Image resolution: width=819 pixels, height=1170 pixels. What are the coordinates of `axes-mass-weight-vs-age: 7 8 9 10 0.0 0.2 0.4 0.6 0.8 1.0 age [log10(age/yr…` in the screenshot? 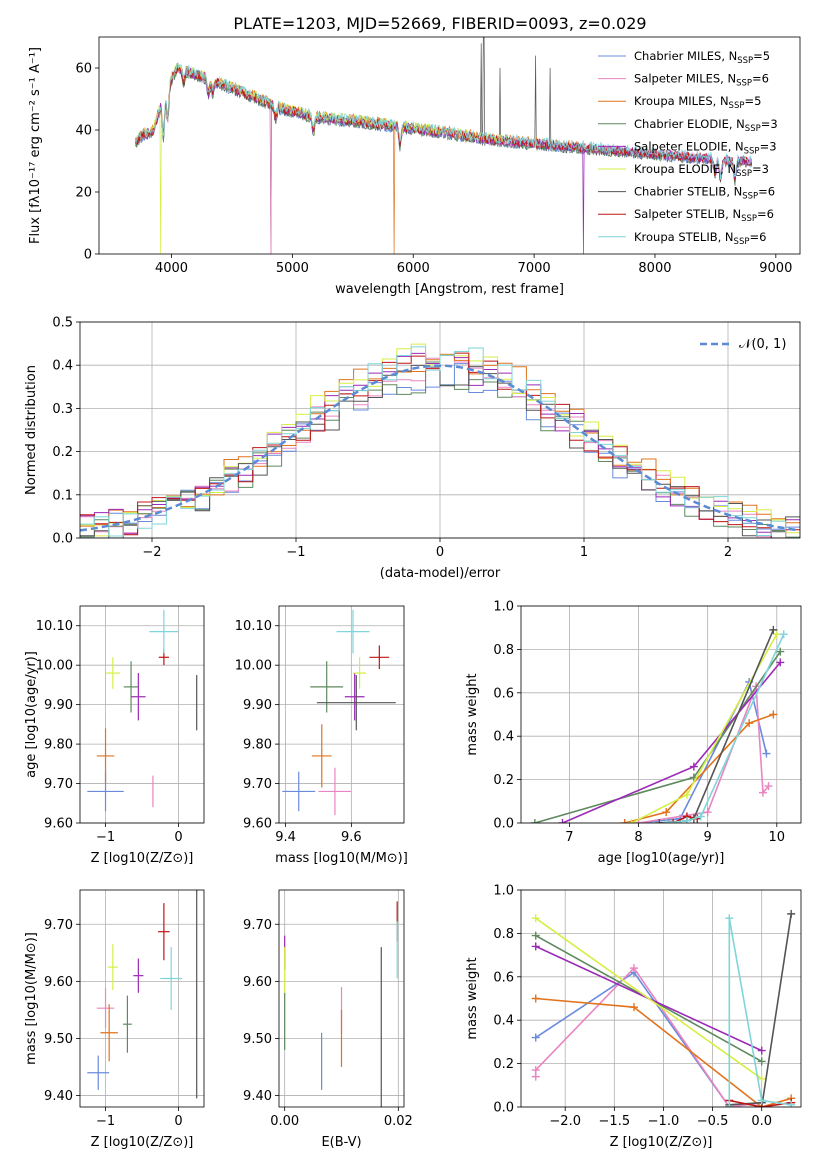 It's located at (633, 733).